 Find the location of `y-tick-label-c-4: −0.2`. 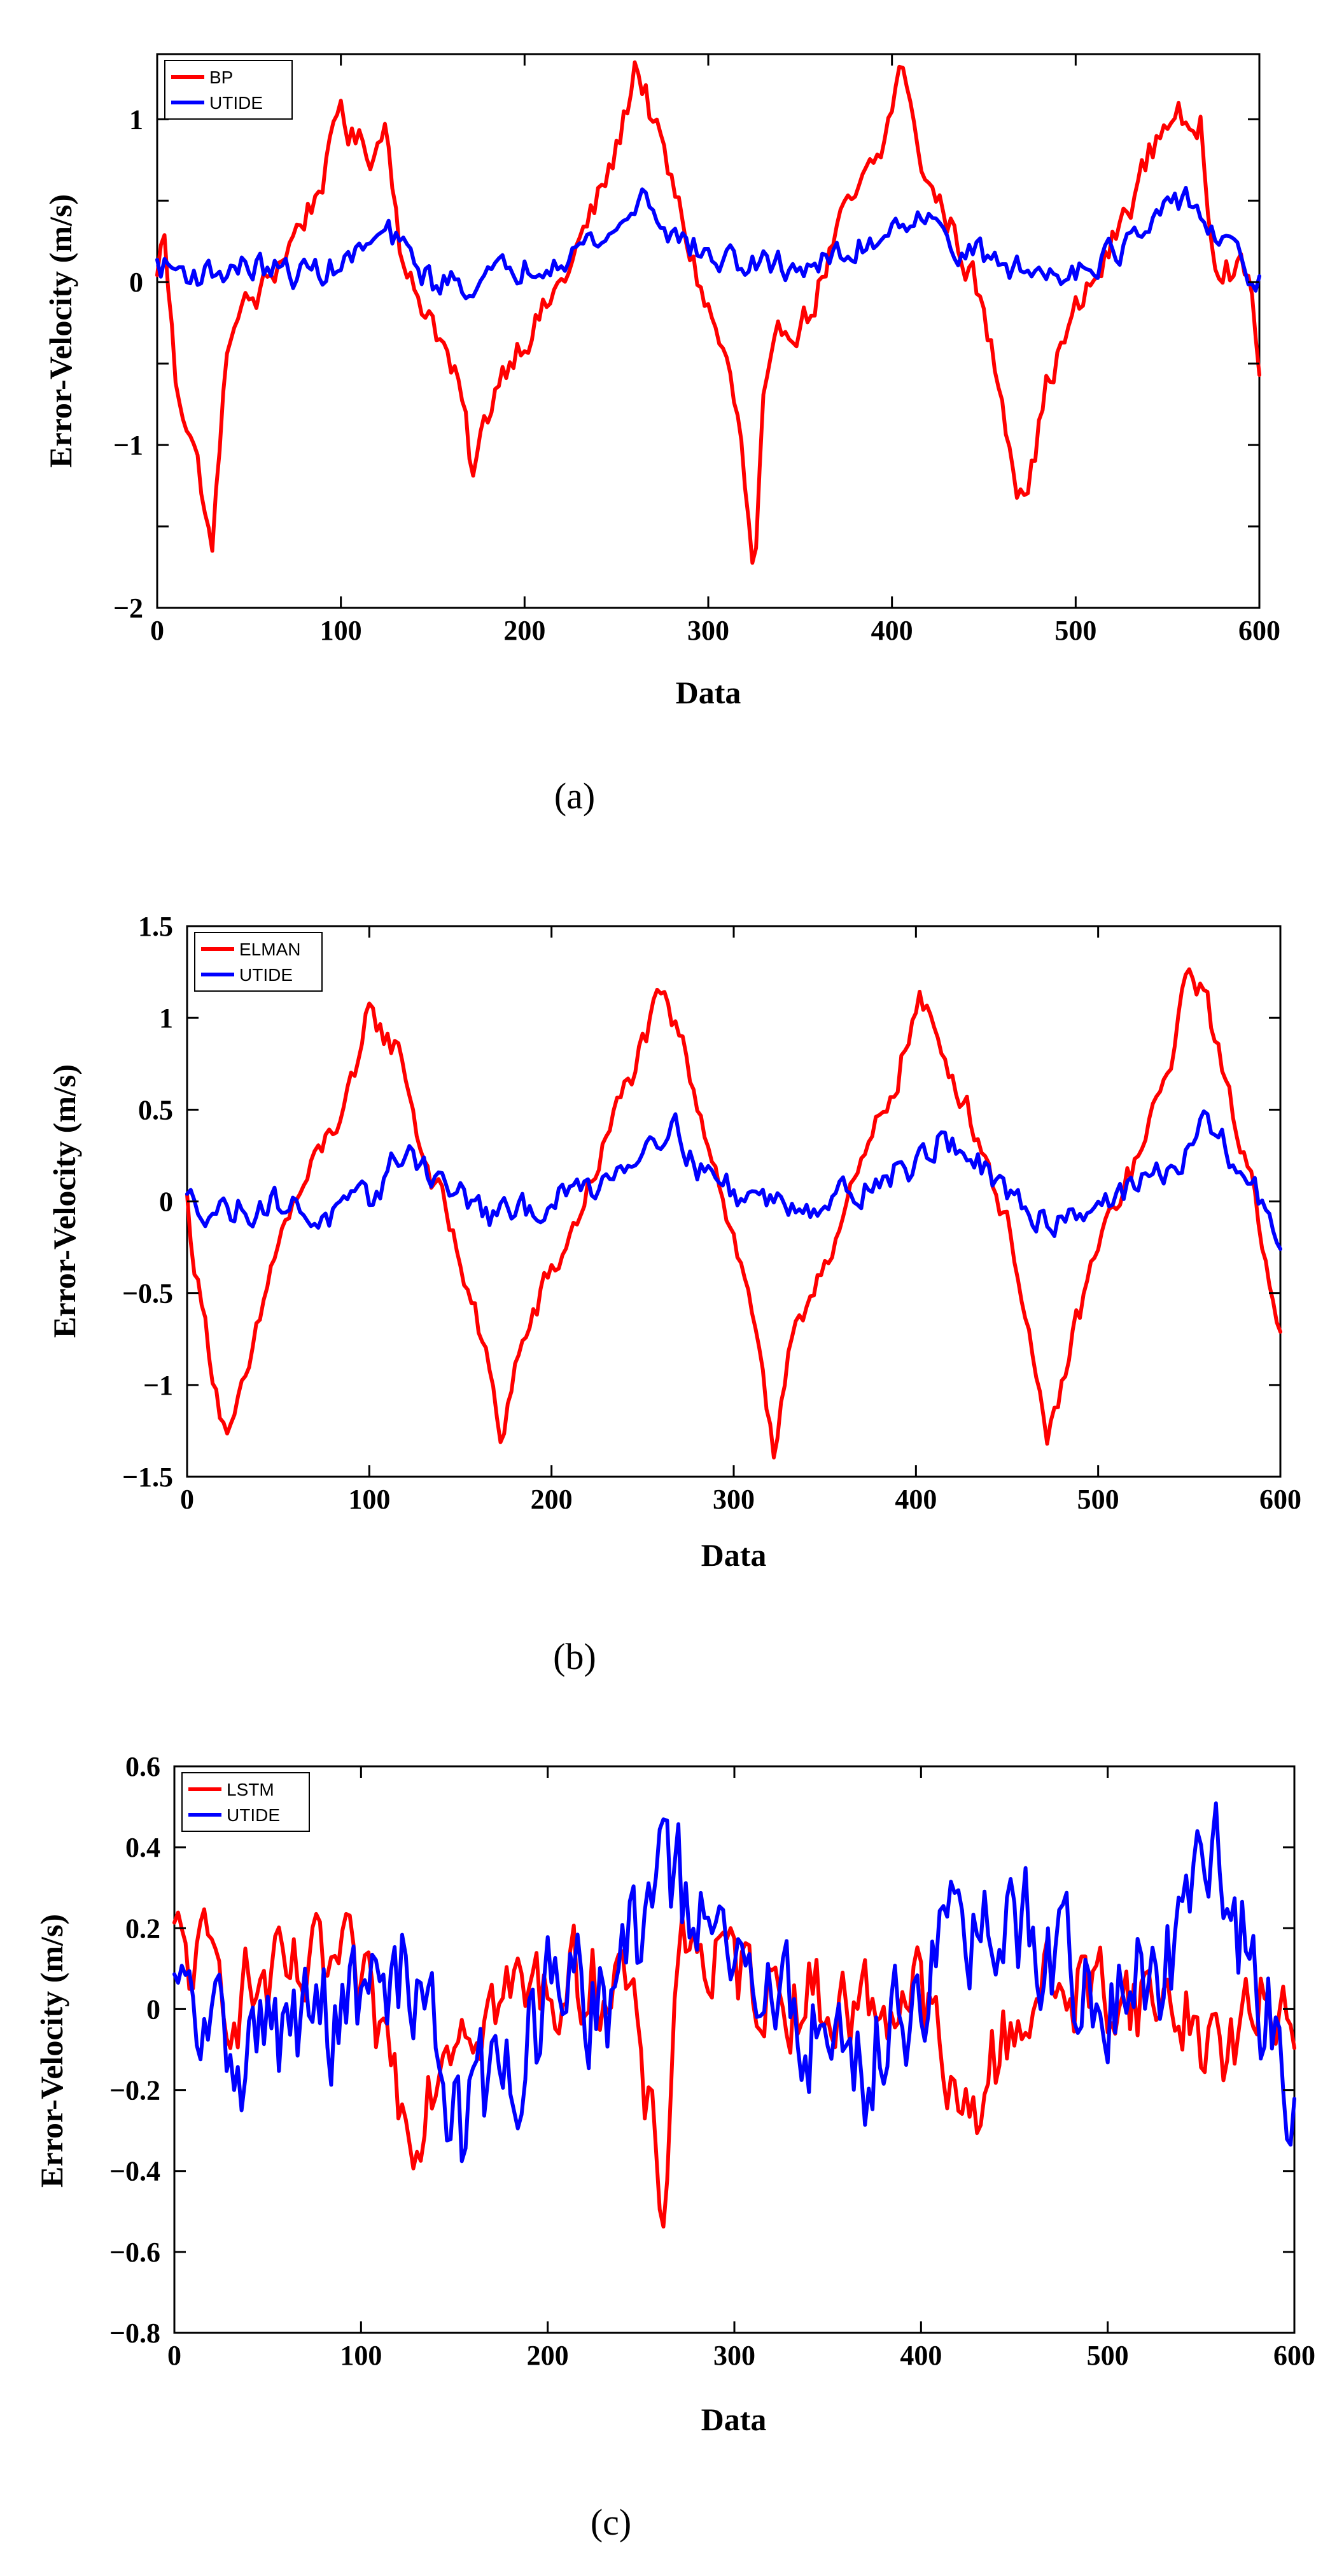

y-tick-label-c-4: −0.2 is located at coordinates (134, 2091).